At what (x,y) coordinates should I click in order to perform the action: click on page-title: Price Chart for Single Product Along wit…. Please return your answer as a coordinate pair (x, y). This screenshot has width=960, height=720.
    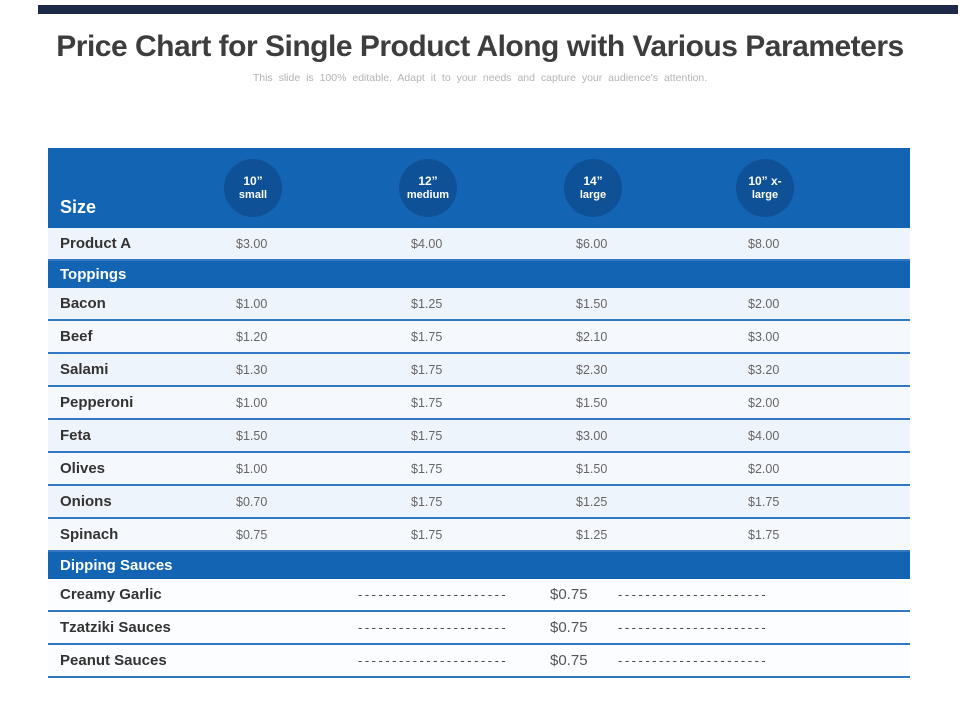
    Looking at the image, I should click on (480, 46).